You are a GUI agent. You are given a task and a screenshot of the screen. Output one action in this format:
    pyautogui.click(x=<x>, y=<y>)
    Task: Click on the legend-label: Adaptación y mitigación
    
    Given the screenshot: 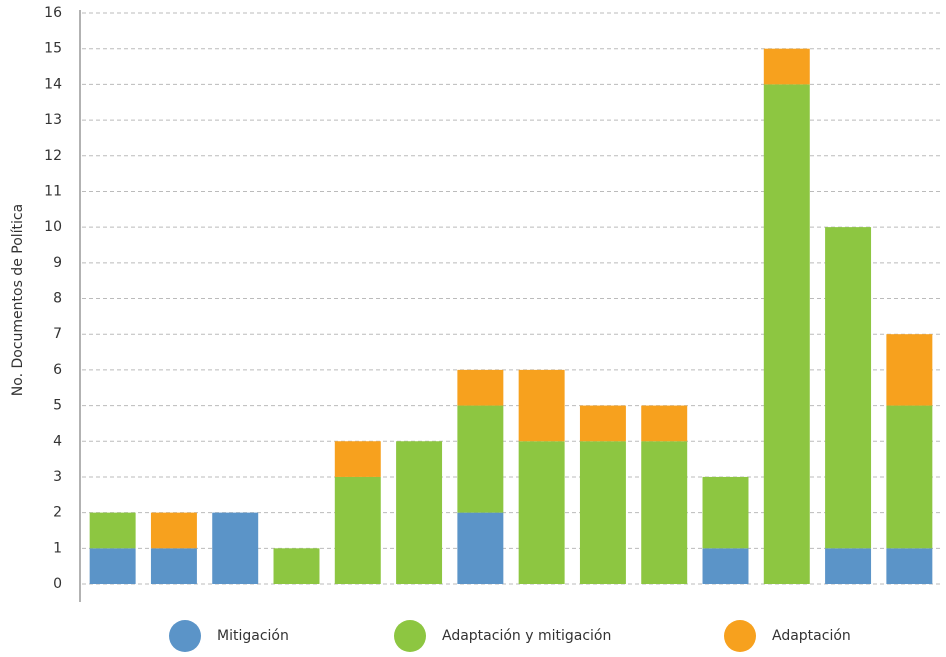 What is the action you would take?
    pyautogui.click(x=526, y=636)
    